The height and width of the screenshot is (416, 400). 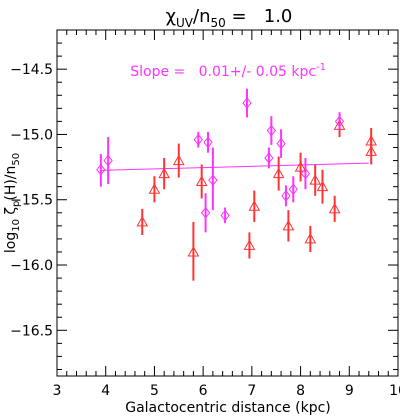 I want to click on y-tick-label: −16.5, so click(x=31, y=331).